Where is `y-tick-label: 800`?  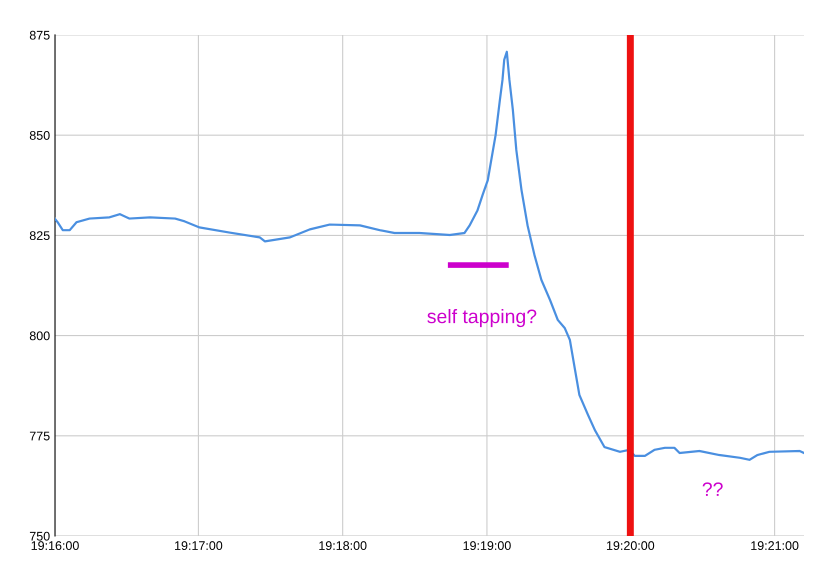
y-tick-label: 800 is located at coordinates (40, 335).